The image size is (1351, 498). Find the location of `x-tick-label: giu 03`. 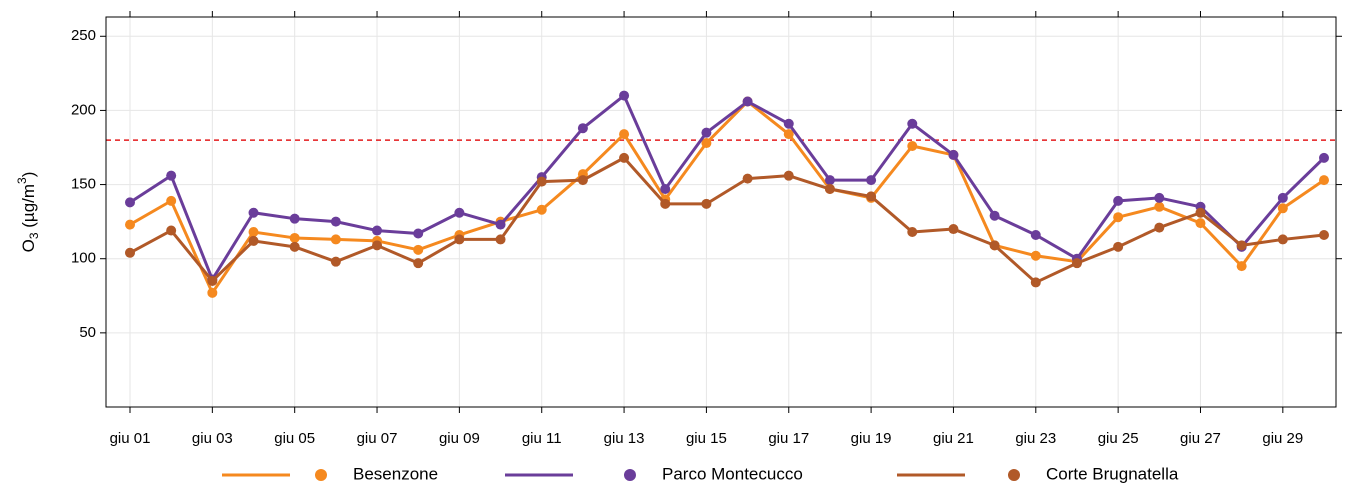

x-tick-label: giu 03 is located at coordinates (212, 438).